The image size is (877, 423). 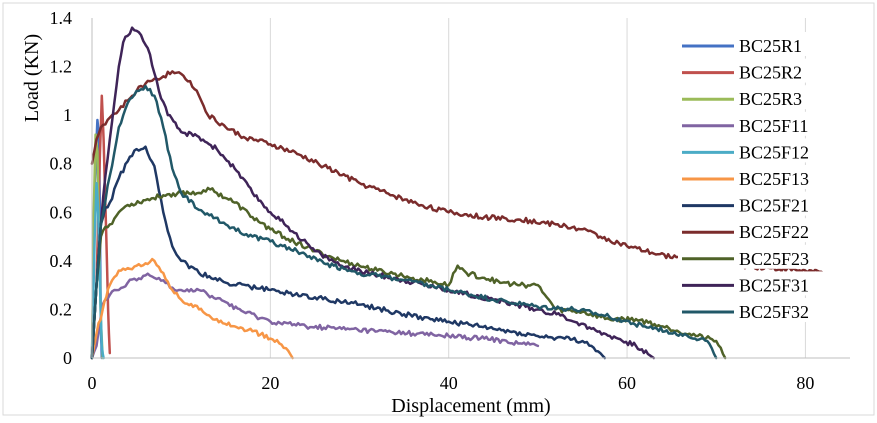 I want to click on x-tick-label: 40, so click(x=449, y=383).